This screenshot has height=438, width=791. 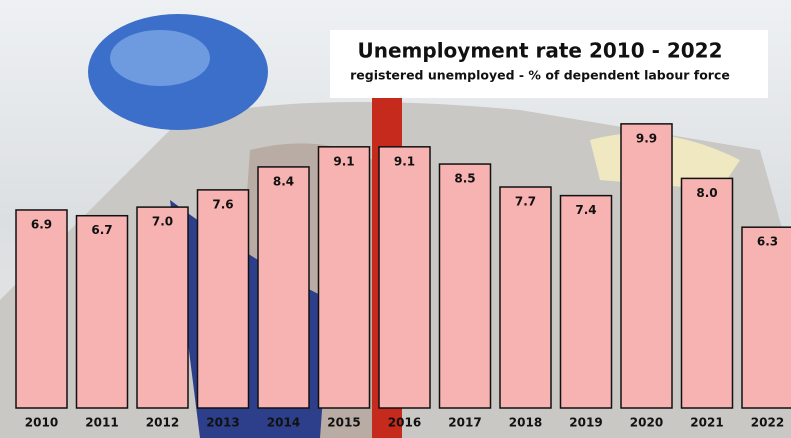 I want to click on value-label: 6.9, so click(x=41, y=224).